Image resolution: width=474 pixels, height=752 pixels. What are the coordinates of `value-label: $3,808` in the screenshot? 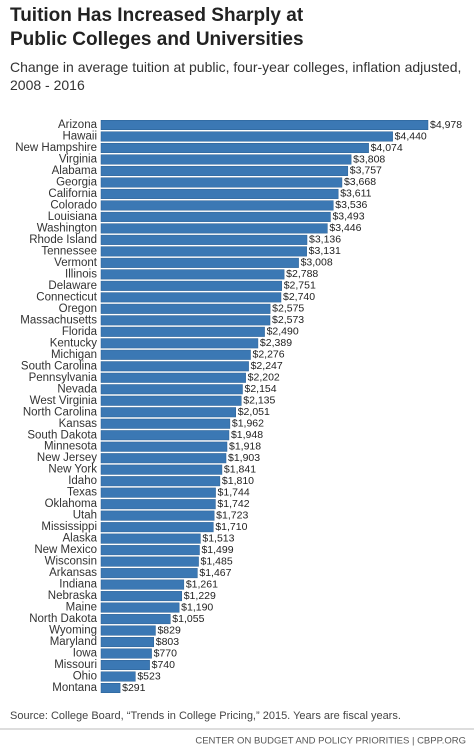 It's located at (369, 159).